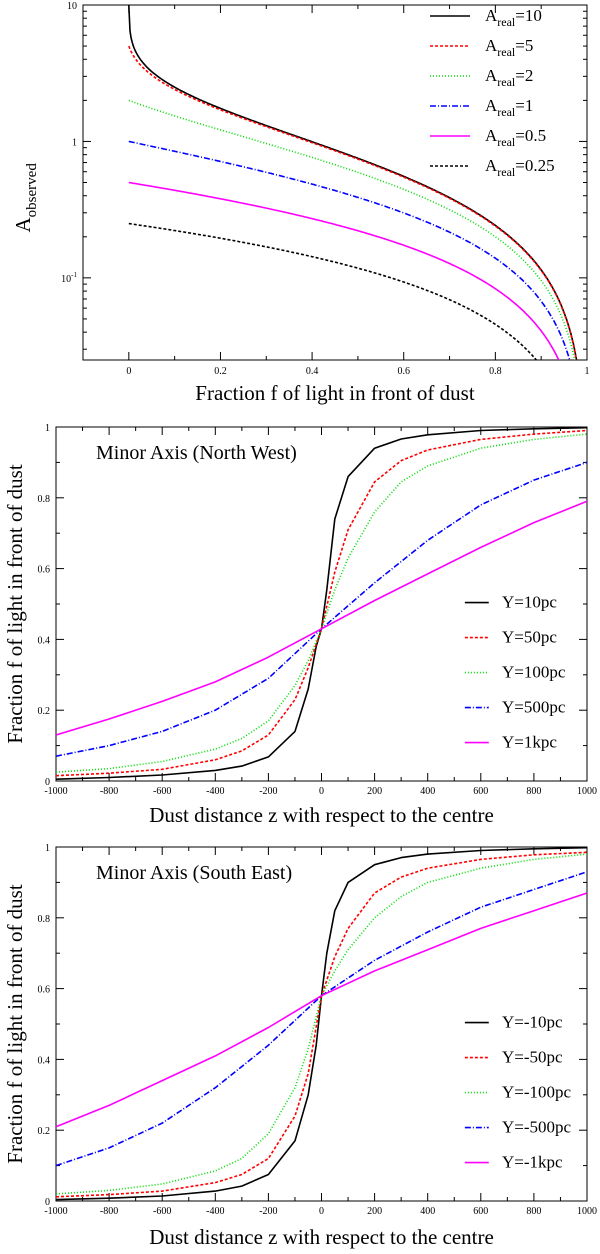  Describe the element at coordinates (55, 1211) in the screenshot. I see `x-tick-label: -1000` at that location.